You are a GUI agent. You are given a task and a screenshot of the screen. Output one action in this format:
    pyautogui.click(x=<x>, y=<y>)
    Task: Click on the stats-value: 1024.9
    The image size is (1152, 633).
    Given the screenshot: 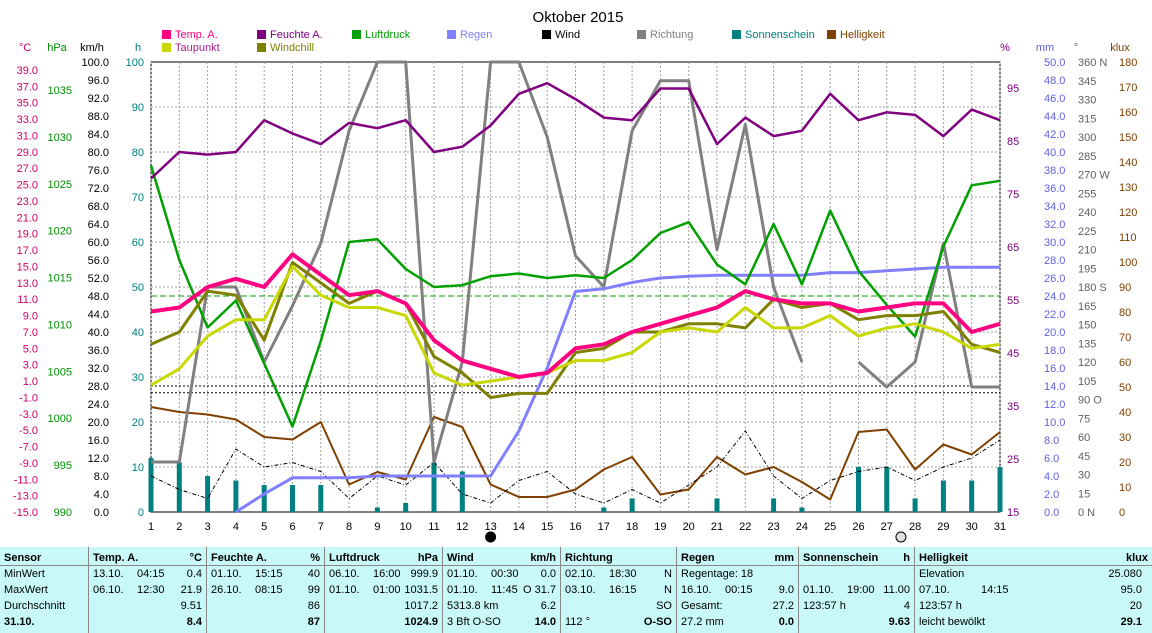 What is the action you would take?
    pyautogui.click(x=421, y=622)
    